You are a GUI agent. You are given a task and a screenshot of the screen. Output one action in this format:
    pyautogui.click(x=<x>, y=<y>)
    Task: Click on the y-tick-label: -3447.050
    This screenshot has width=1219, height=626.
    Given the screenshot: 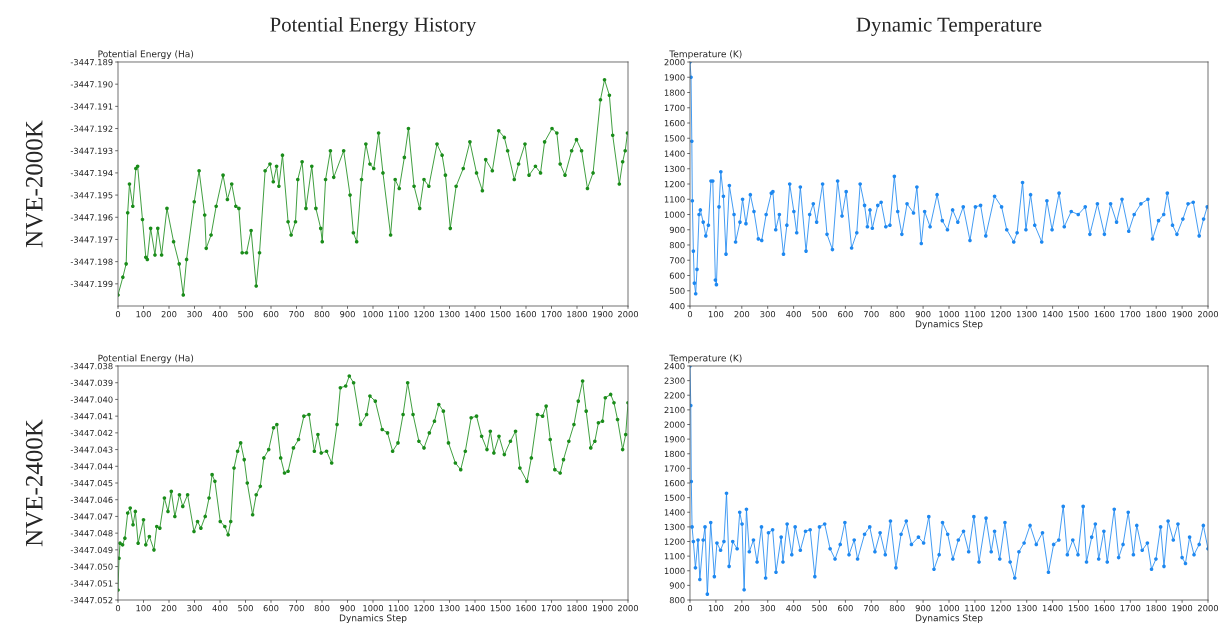 What is the action you would take?
    pyautogui.click(x=91, y=566)
    